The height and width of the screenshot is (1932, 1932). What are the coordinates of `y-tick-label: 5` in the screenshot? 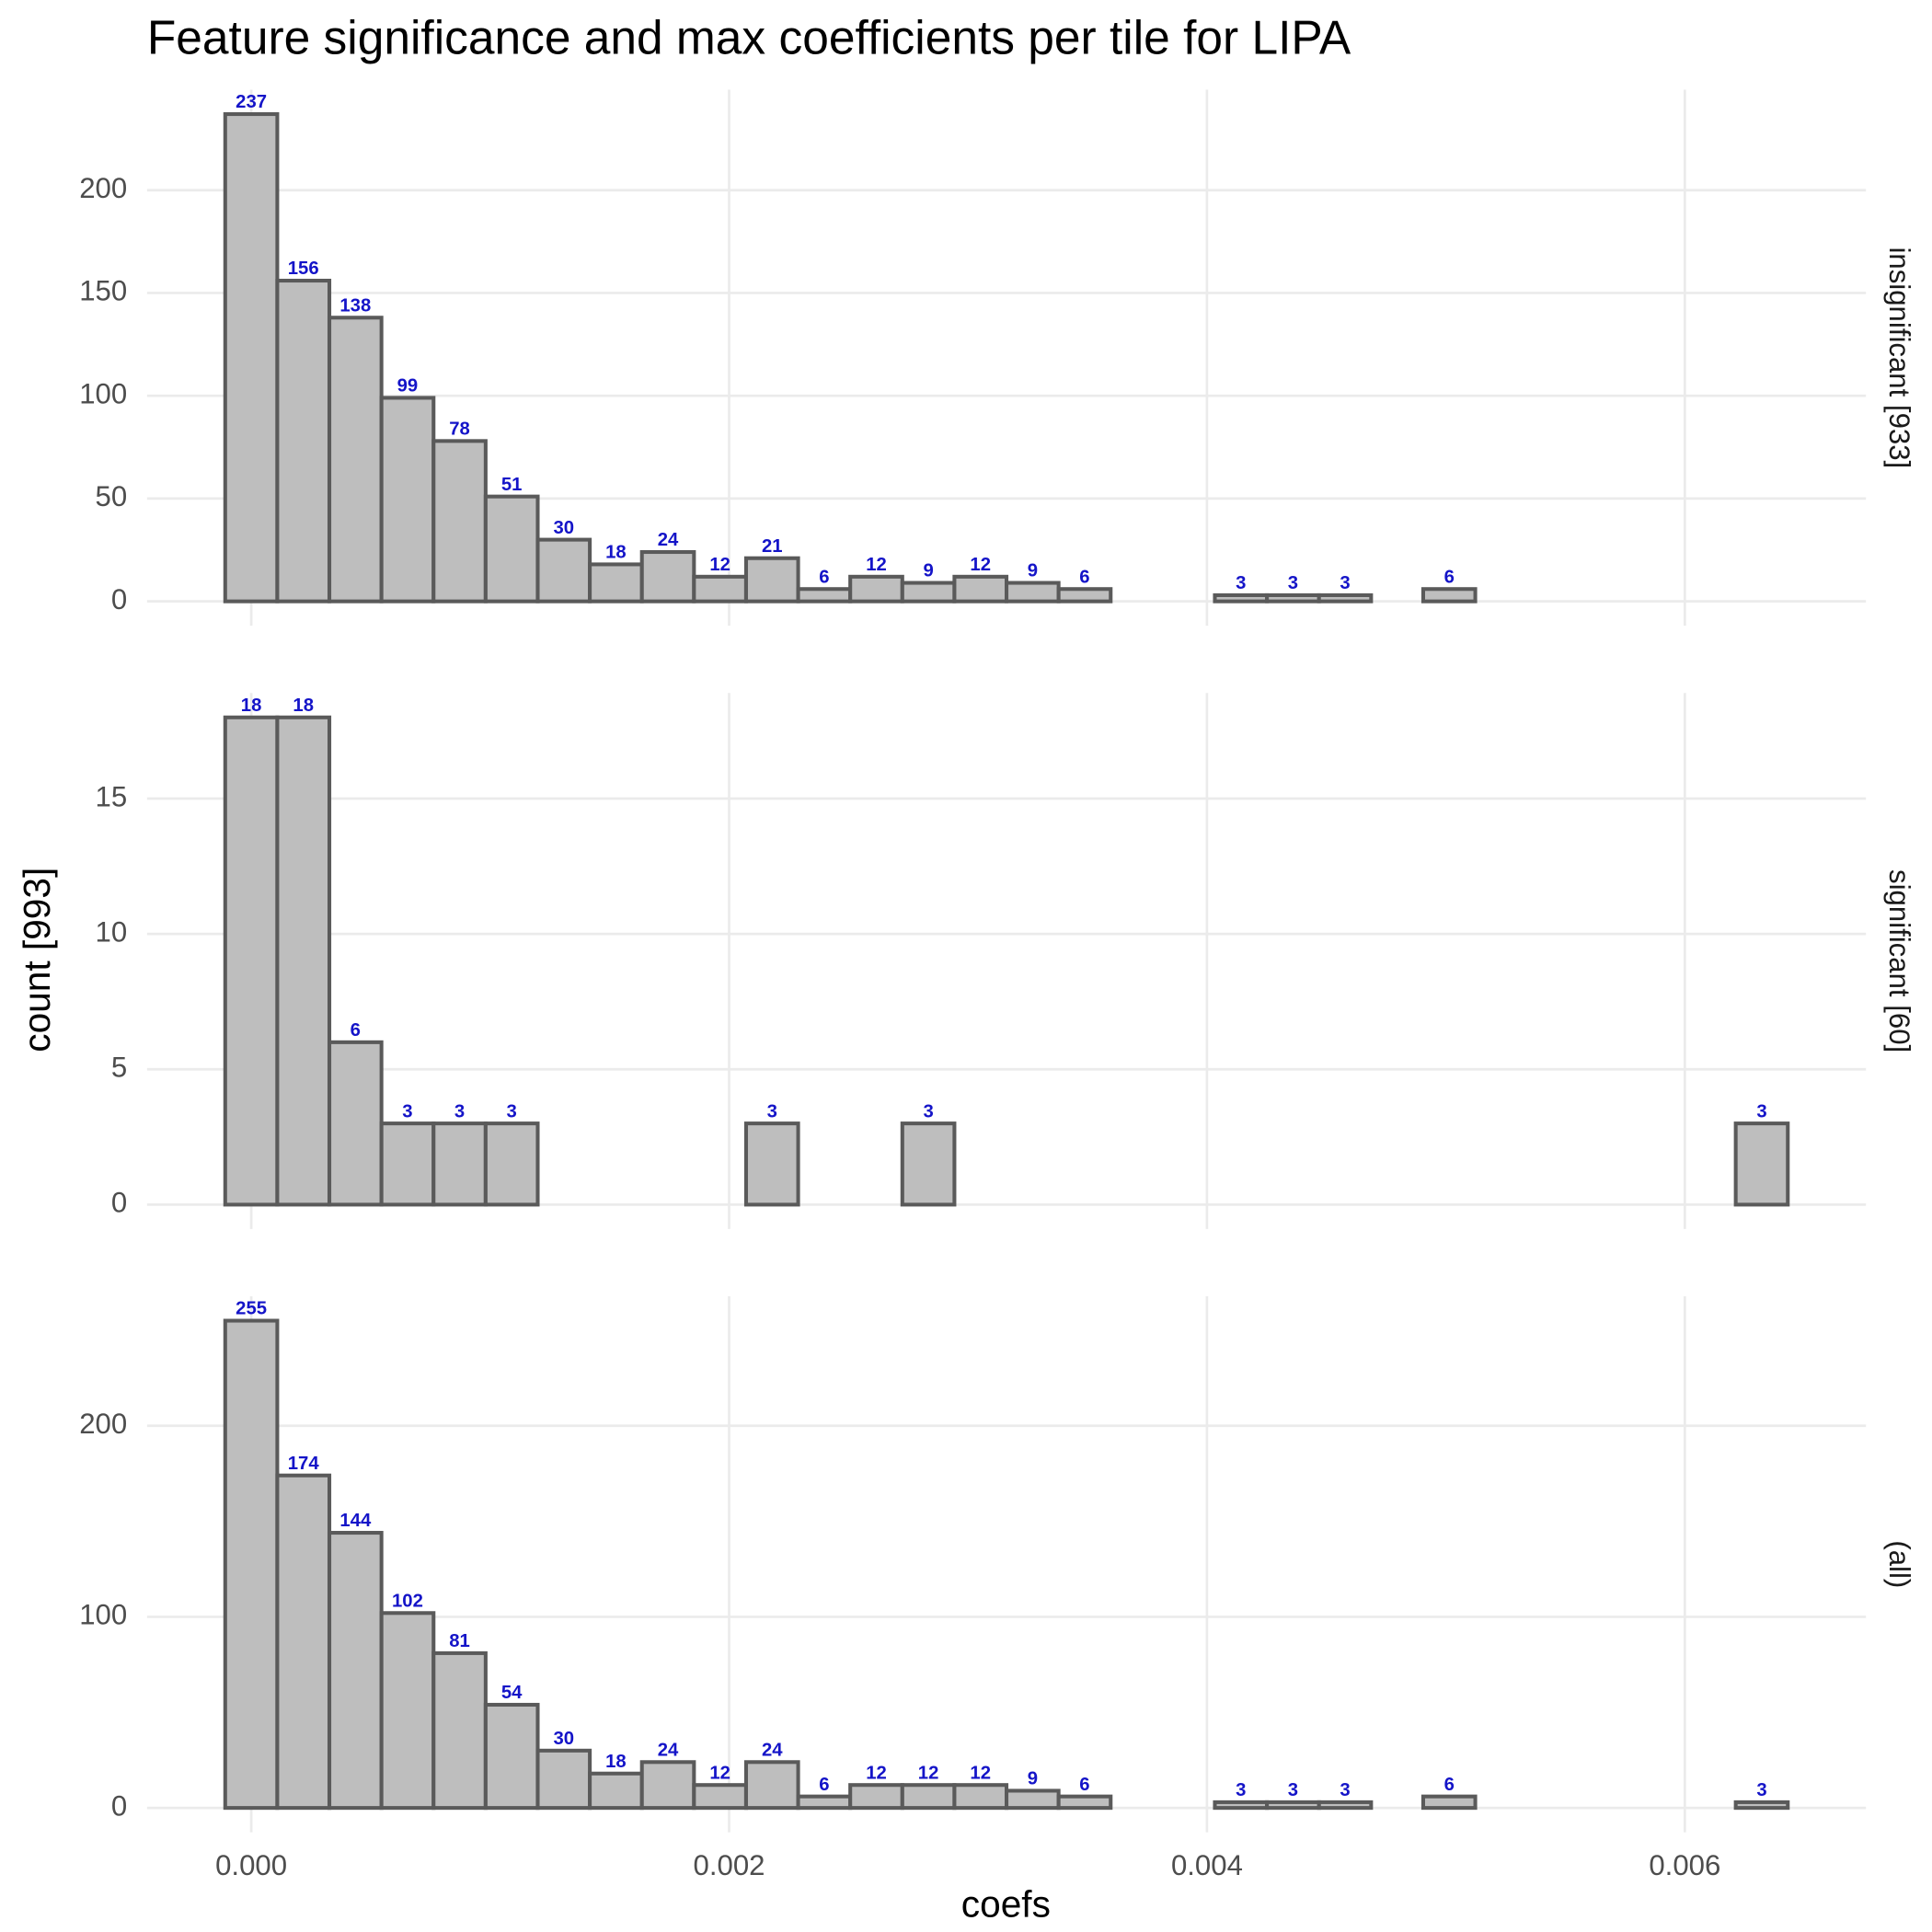 It's located at (119, 1068).